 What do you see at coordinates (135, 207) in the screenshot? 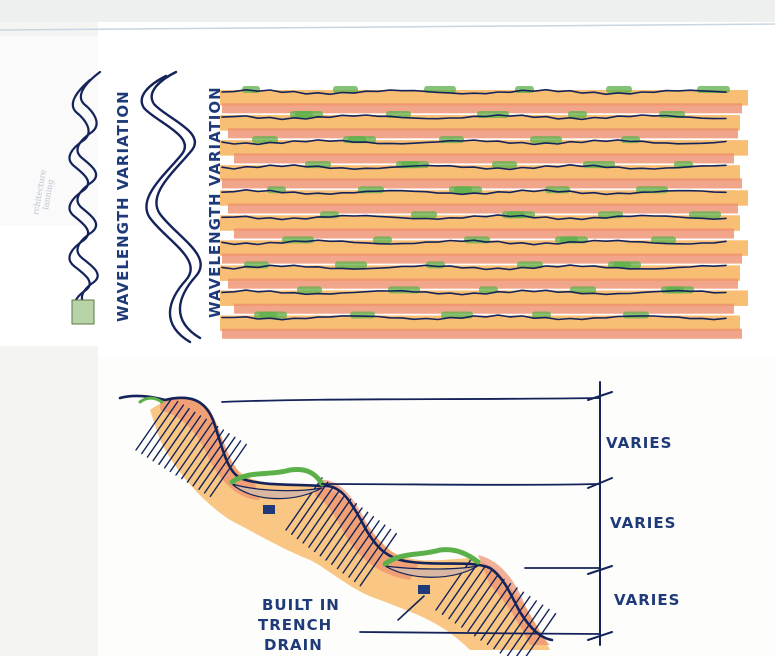
I see `wavelength-diagrams` at bounding box center [135, 207].